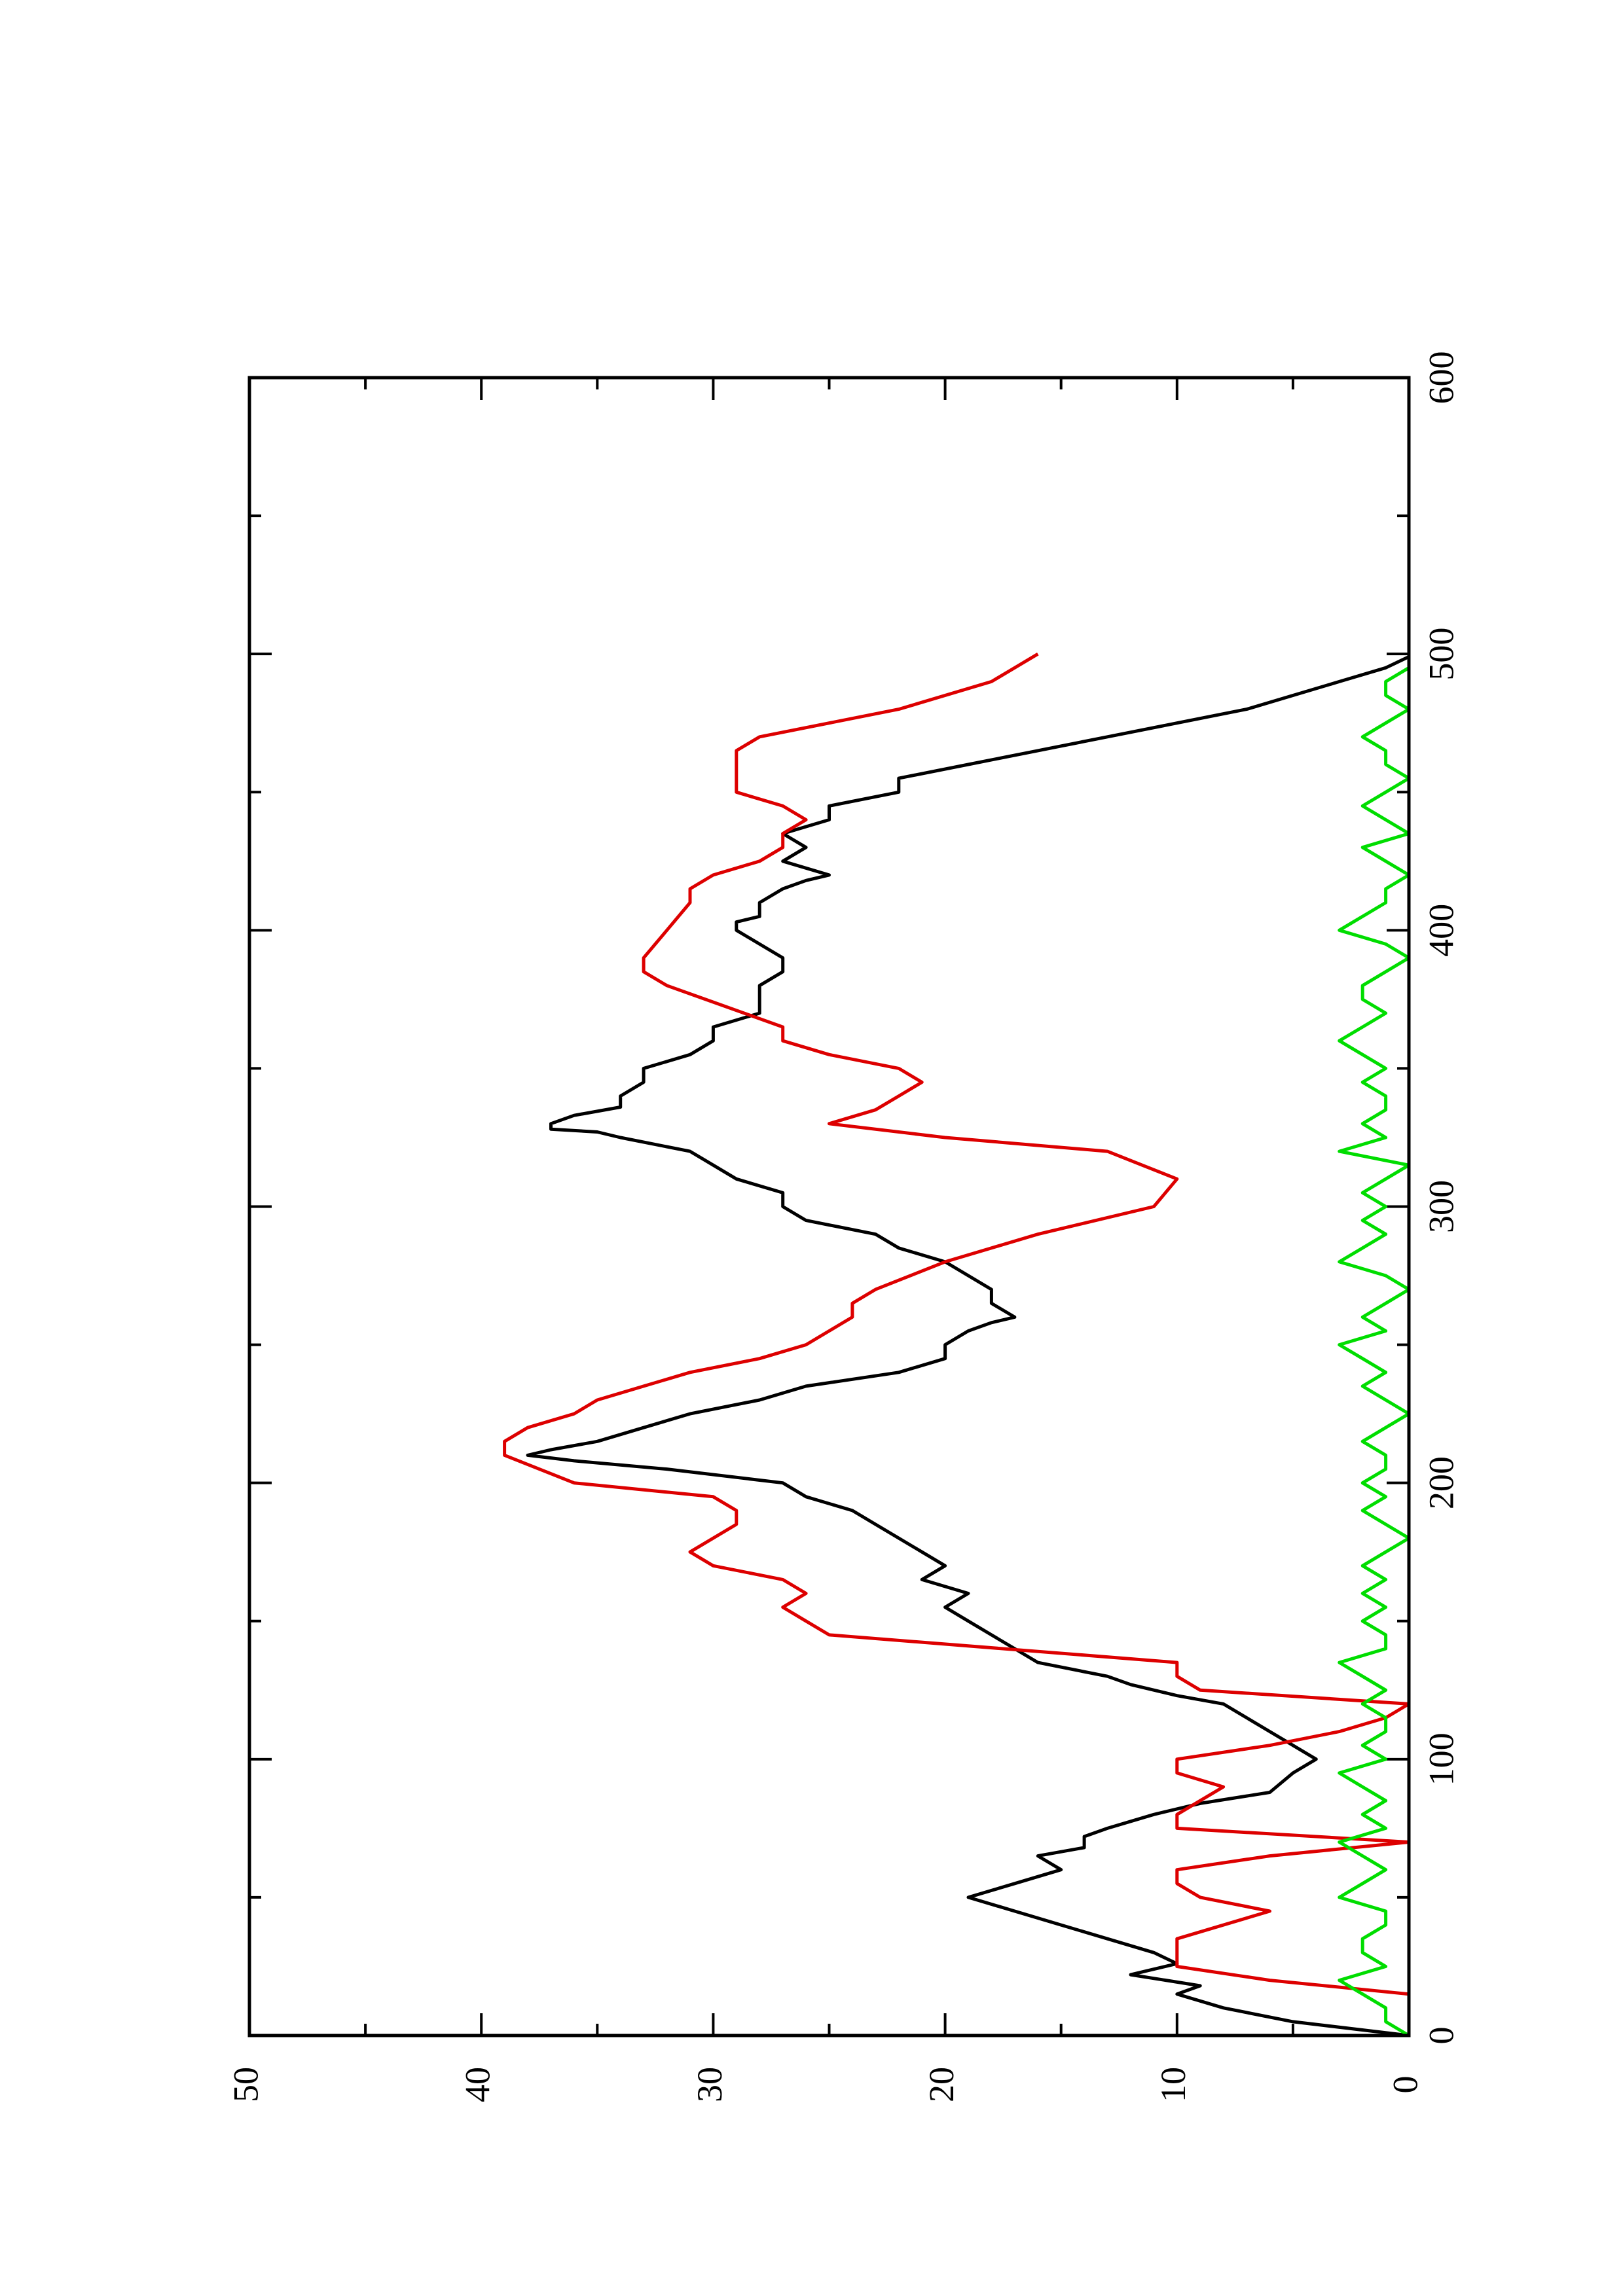 Image resolution: width=1623 pixels, height=2296 pixels. Describe the element at coordinates (1441, 377) in the screenshot. I see `x-tick-label: 600` at that location.